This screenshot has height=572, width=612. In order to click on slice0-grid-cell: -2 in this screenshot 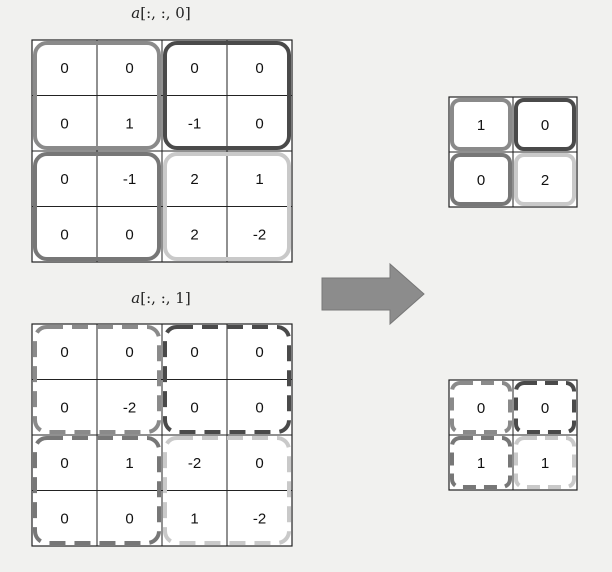, I will do `click(259, 235)`.